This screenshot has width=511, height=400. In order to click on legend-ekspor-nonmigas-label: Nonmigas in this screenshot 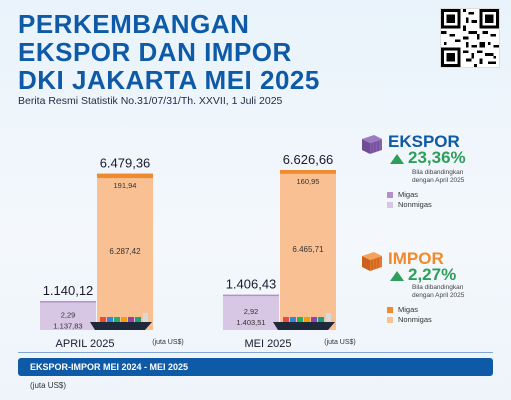, I will do `click(415, 204)`.